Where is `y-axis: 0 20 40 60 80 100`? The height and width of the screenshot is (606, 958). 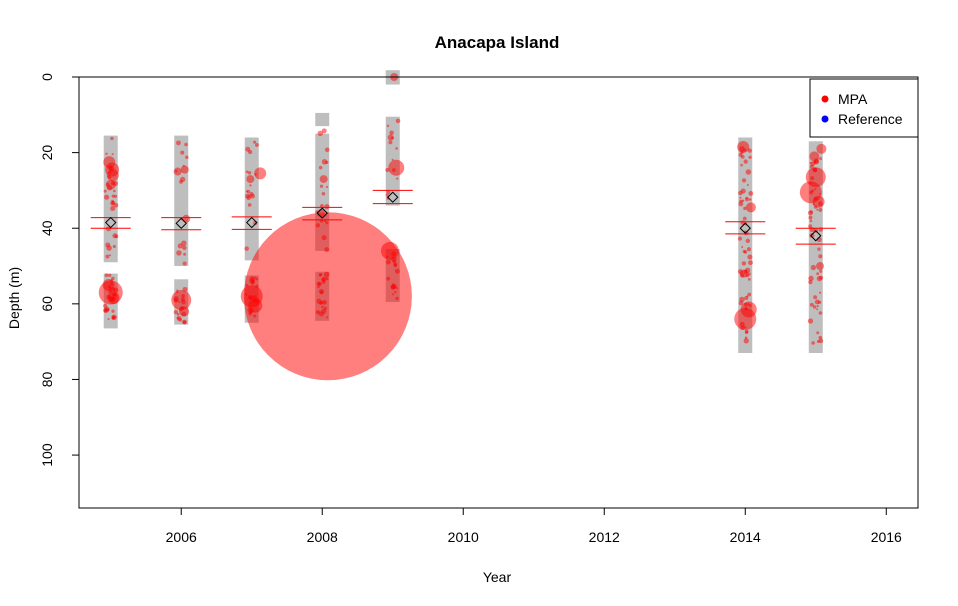 y-axis: 0 20 40 60 80 100 is located at coordinates (59, 270).